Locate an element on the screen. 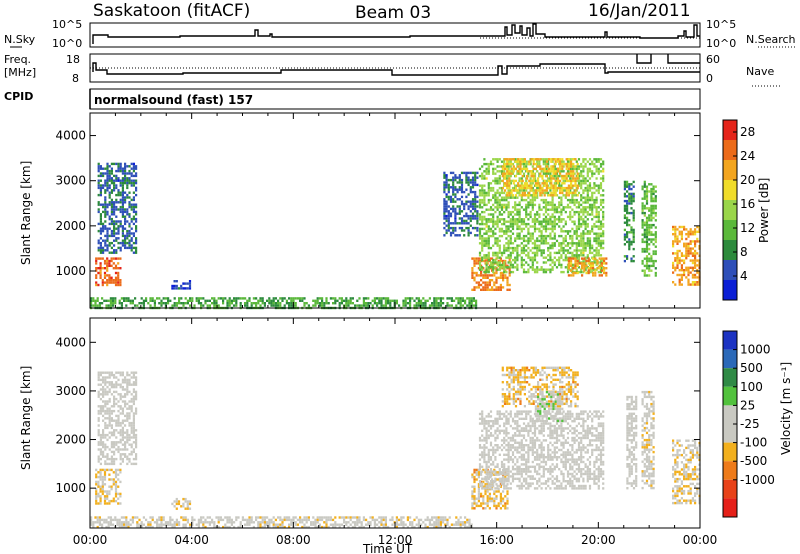  freq-strip: 18 8 60 0 is located at coordinates (393, 69).